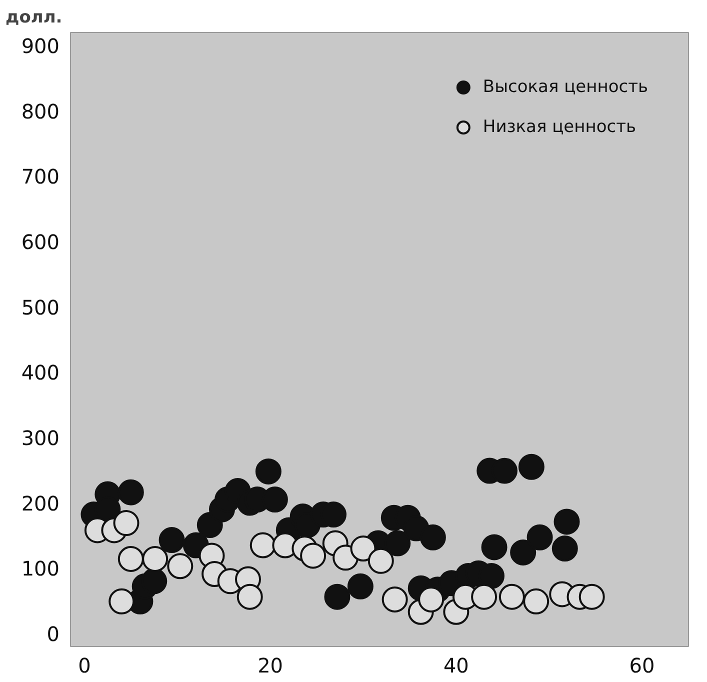  Describe the element at coordinates (84, 666) in the screenshot. I see `x-tick-label: 0` at that location.